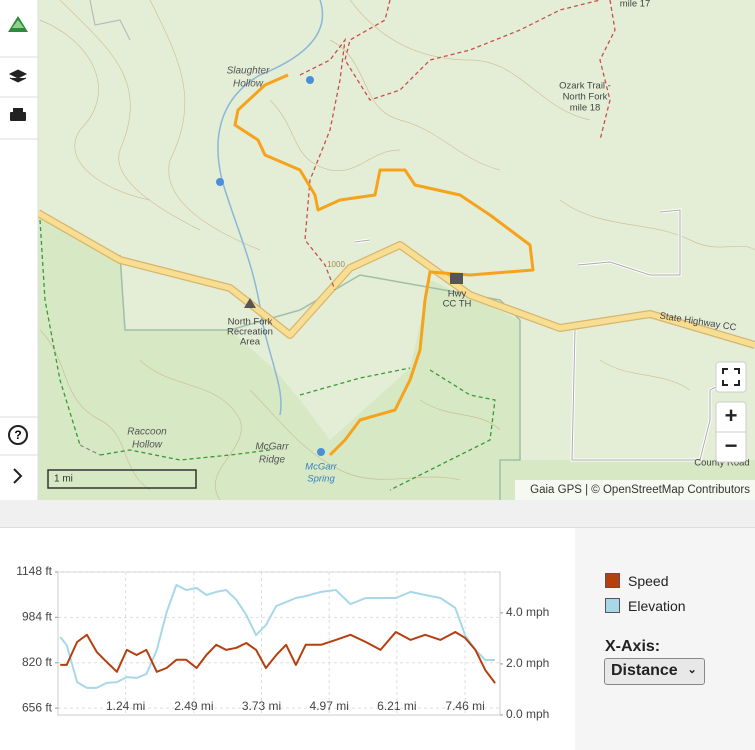 Image resolution: width=755 pixels, height=750 pixels. I want to click on print-icon, so click(18, 110).